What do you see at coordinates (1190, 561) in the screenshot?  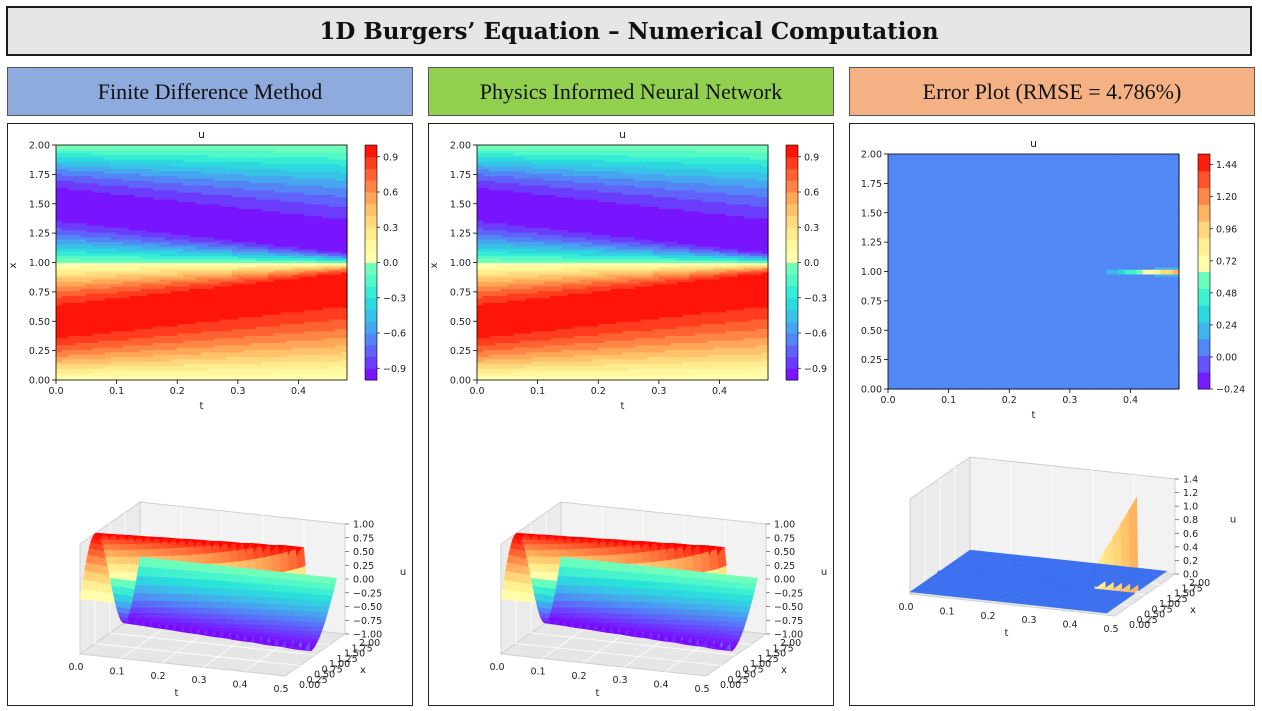 I see `error-surface-ztick: 0.2` at bounding box center [1190, 561].